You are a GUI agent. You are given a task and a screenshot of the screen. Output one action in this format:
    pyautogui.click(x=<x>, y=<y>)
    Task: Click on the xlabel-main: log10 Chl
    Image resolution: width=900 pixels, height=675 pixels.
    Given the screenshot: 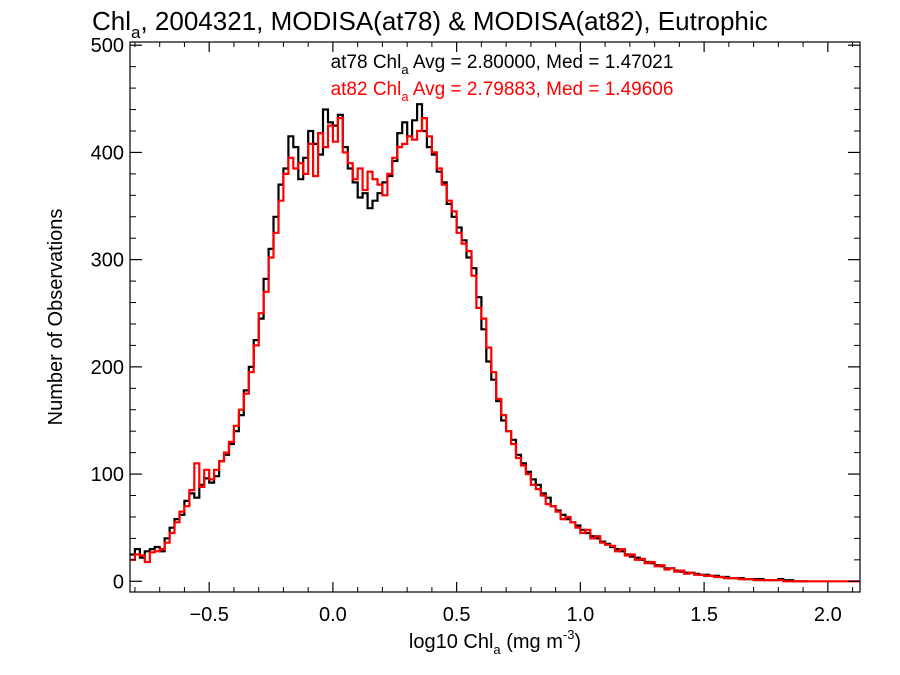 What is the action you would take?
    pyautogui.click(x=451, y=642)
    